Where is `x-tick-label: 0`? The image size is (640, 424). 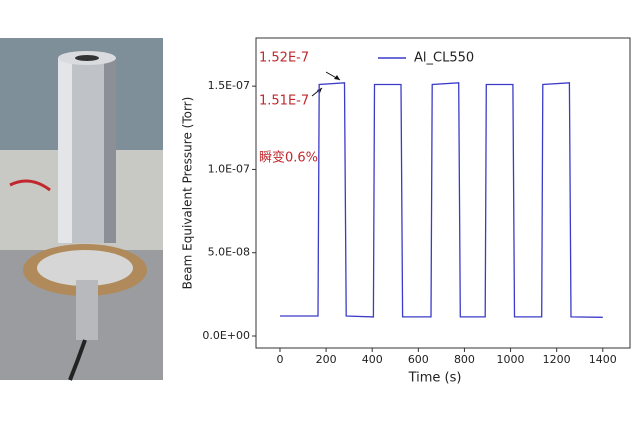 x-tick-label: 0 is located at coordinates (279, 359).